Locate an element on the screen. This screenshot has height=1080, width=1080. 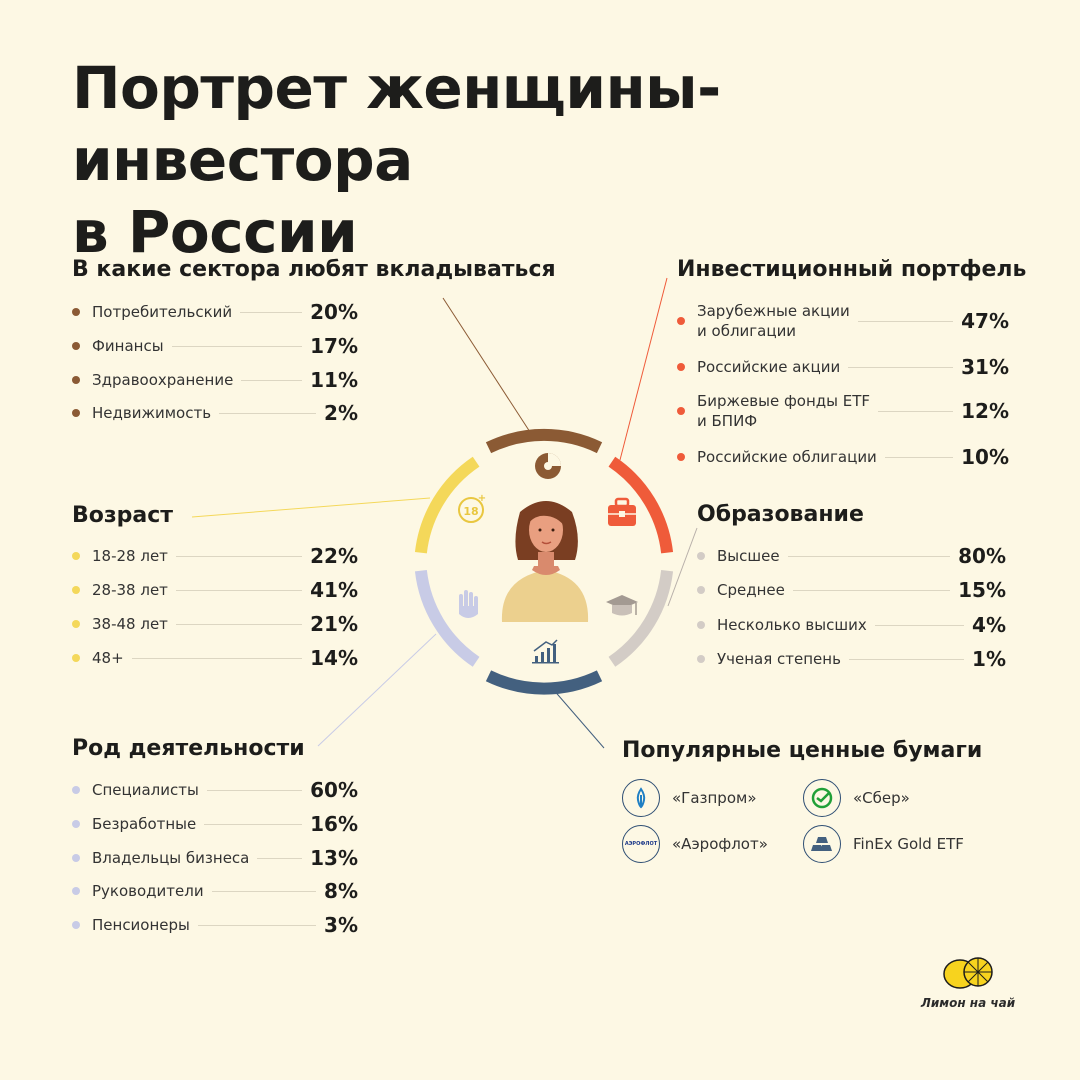
gold-bars-icon is located at coordinates (822, 844).